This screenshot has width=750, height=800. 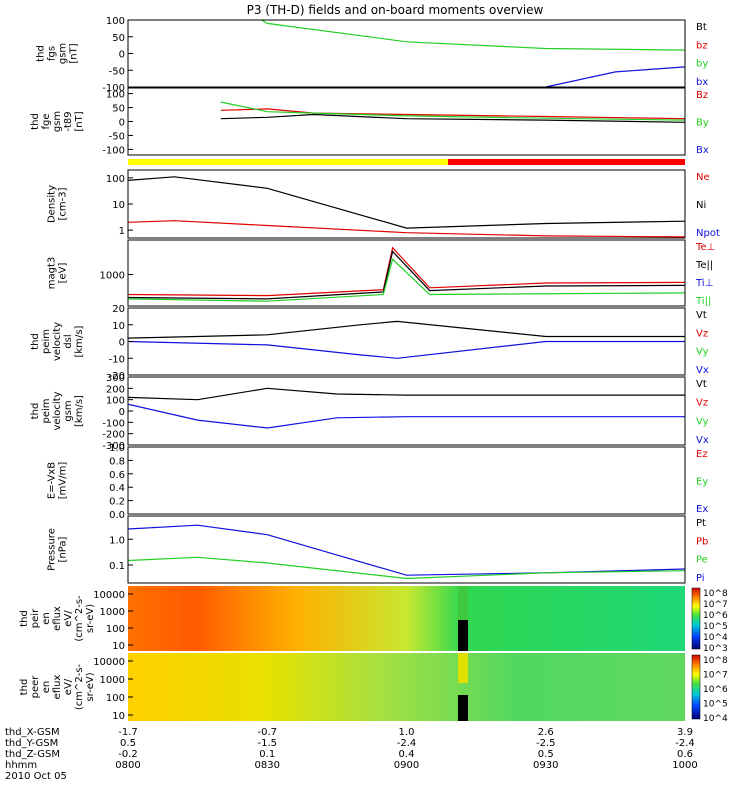 I want to click on ytick-label: -300, so click(x=113, y=446).